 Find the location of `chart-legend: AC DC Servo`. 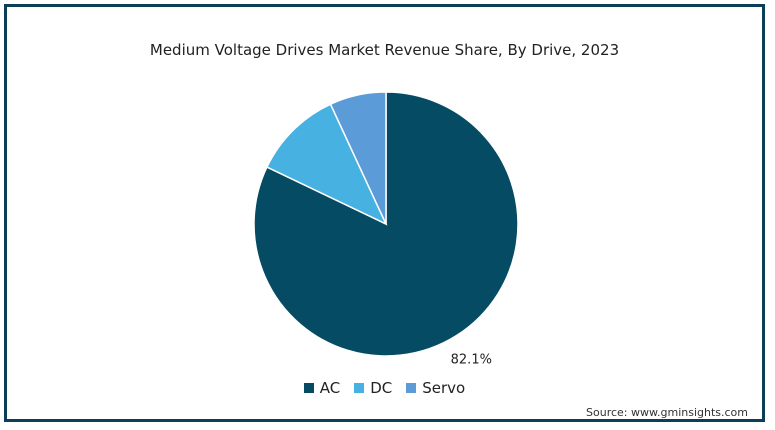

chart-legend: AC DC Servo is located at coordinates (384, 388).